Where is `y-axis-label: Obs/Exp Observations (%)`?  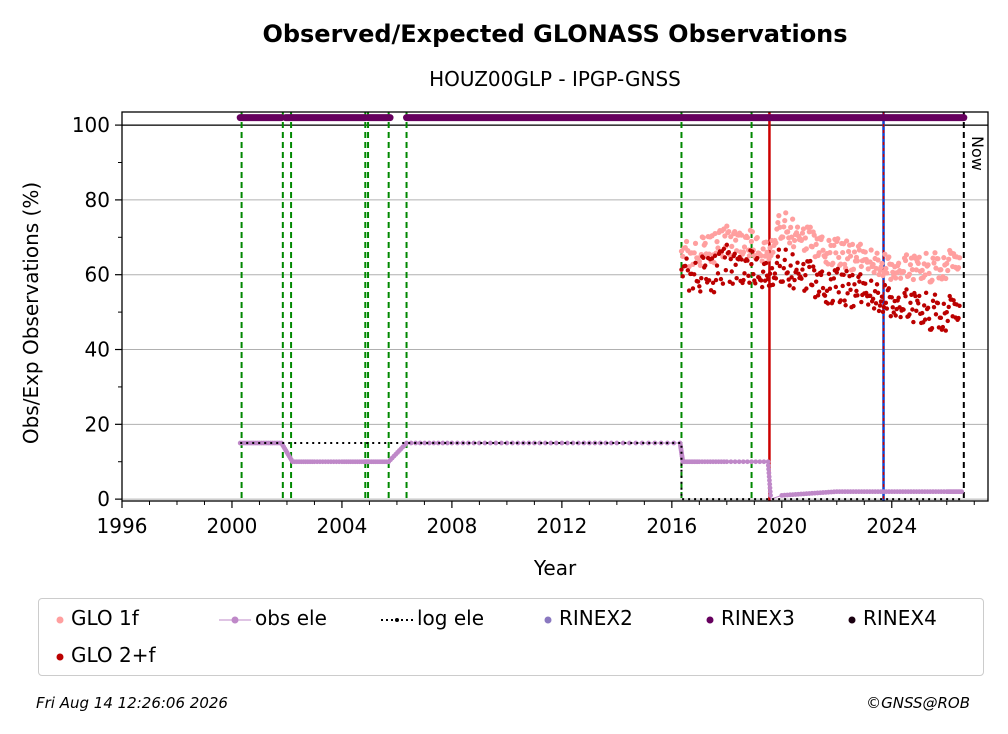
y-axis-label: Obs/Exp Observations (%) is located at coordinates (31, 313).